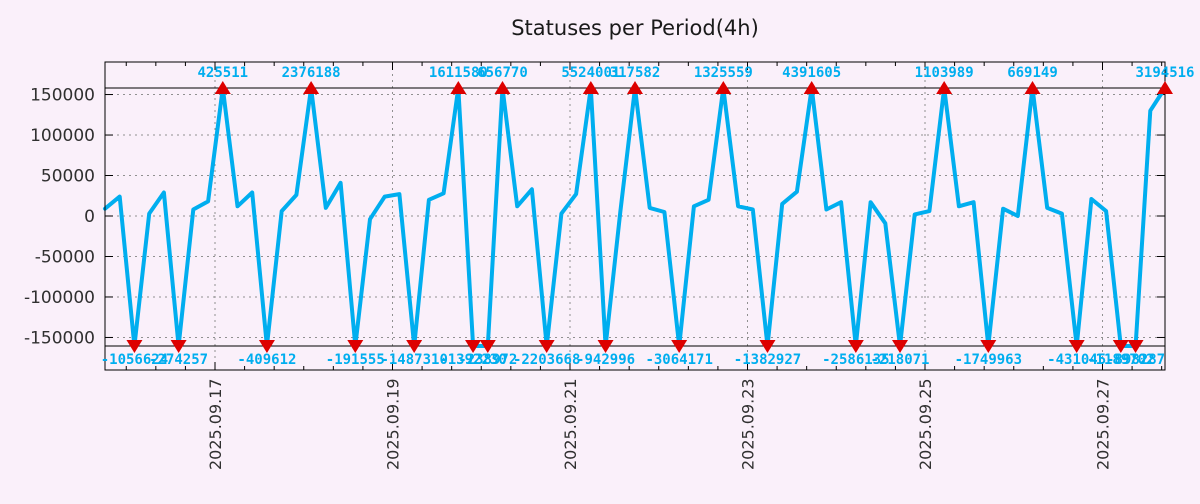 The image size is (1200, 504). I want to click on peak-value-label: 1325559, so click(723, 73).